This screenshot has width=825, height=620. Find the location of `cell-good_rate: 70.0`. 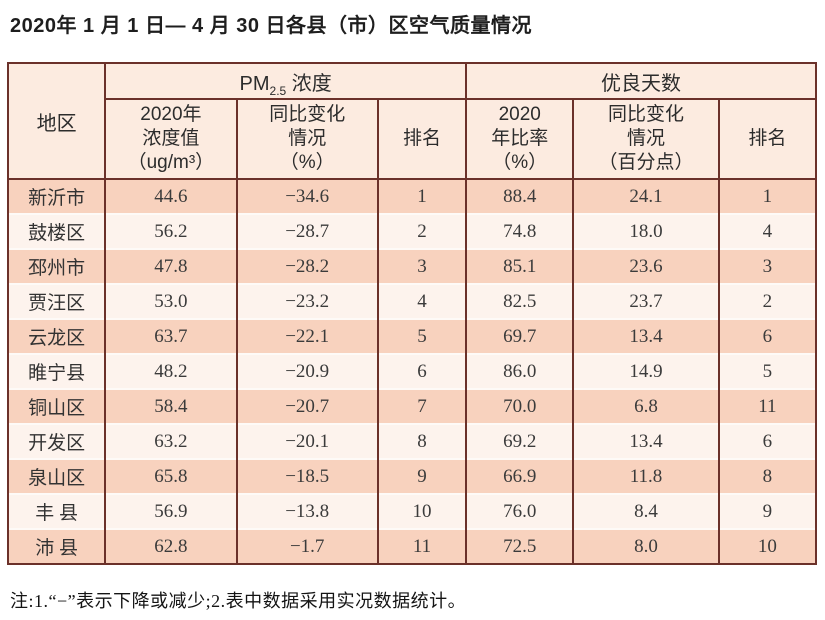

cell-good_rate: 70.0 is located at coordinates (520, 406).